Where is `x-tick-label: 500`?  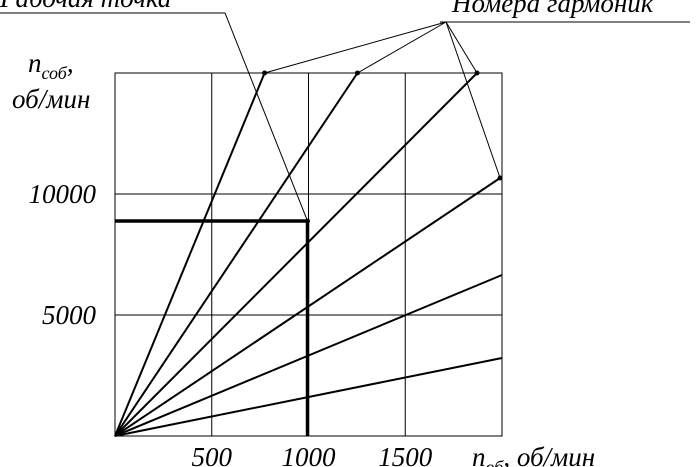
x-tick-label: 500 is located at coordinates (212, 454).